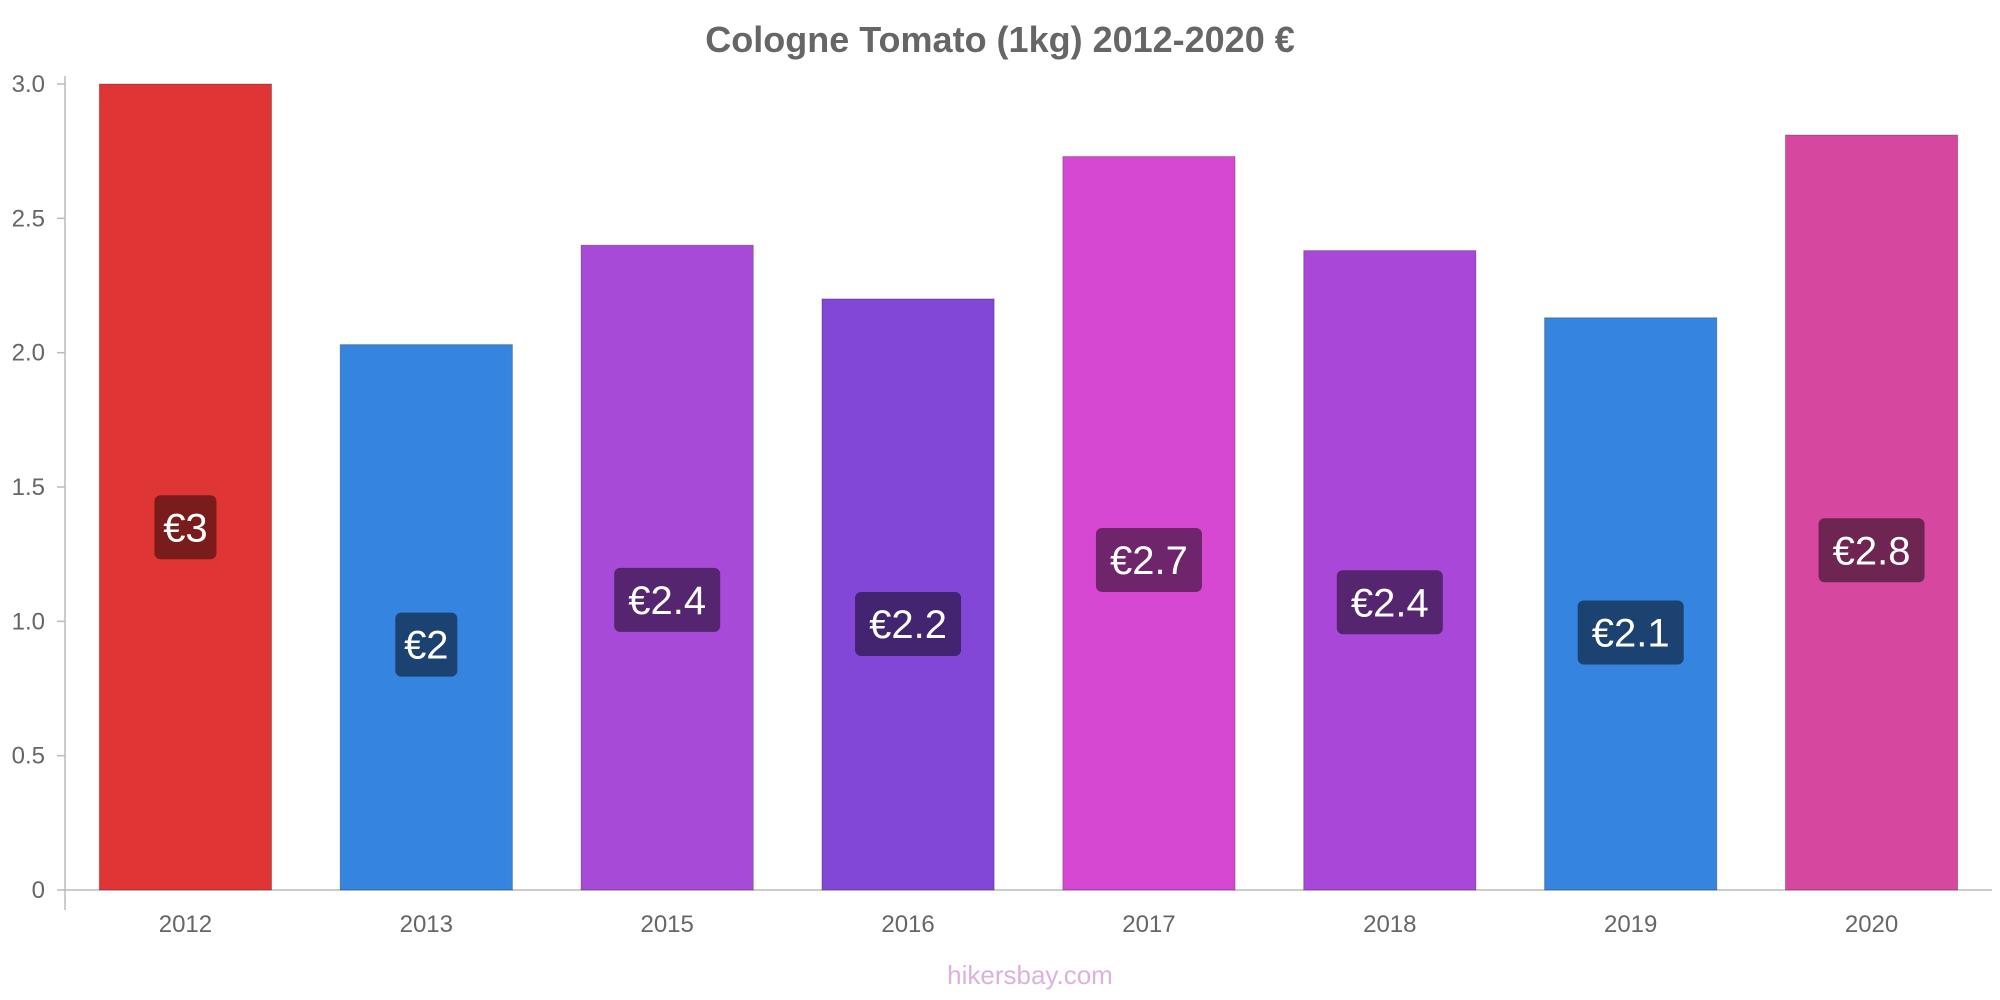 The width and height of the screenshot is (2000, 1000). What do you see at coordinates (28, 487) in the screenshot?
I see `y-tick-label: 1.5` at bounding box center [28, 487].